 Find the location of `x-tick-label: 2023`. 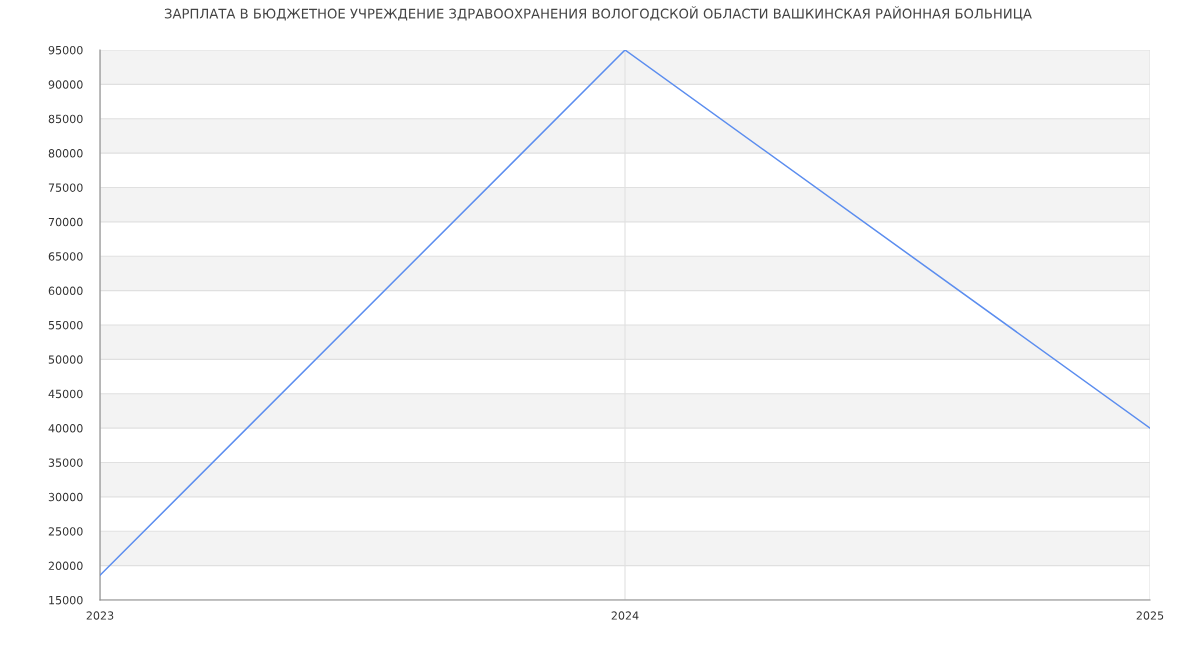

x-tick-label: 2023 is located at coordinates (100, 615).